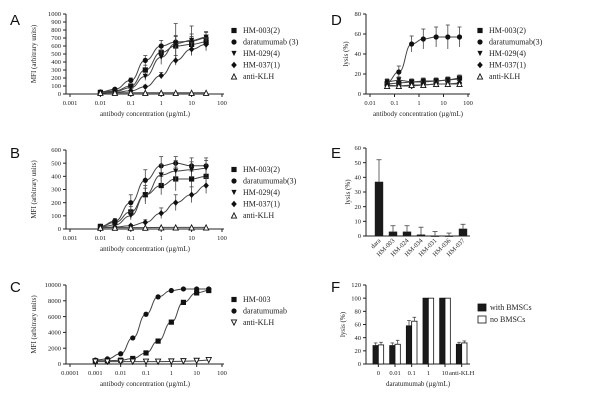 Image resolution: width=600 pixels, height=400 pixels. What do you see at coordinates (336, 20) in the screenshot?
I see `panel-letter: D` at bounding box center [336, 20].